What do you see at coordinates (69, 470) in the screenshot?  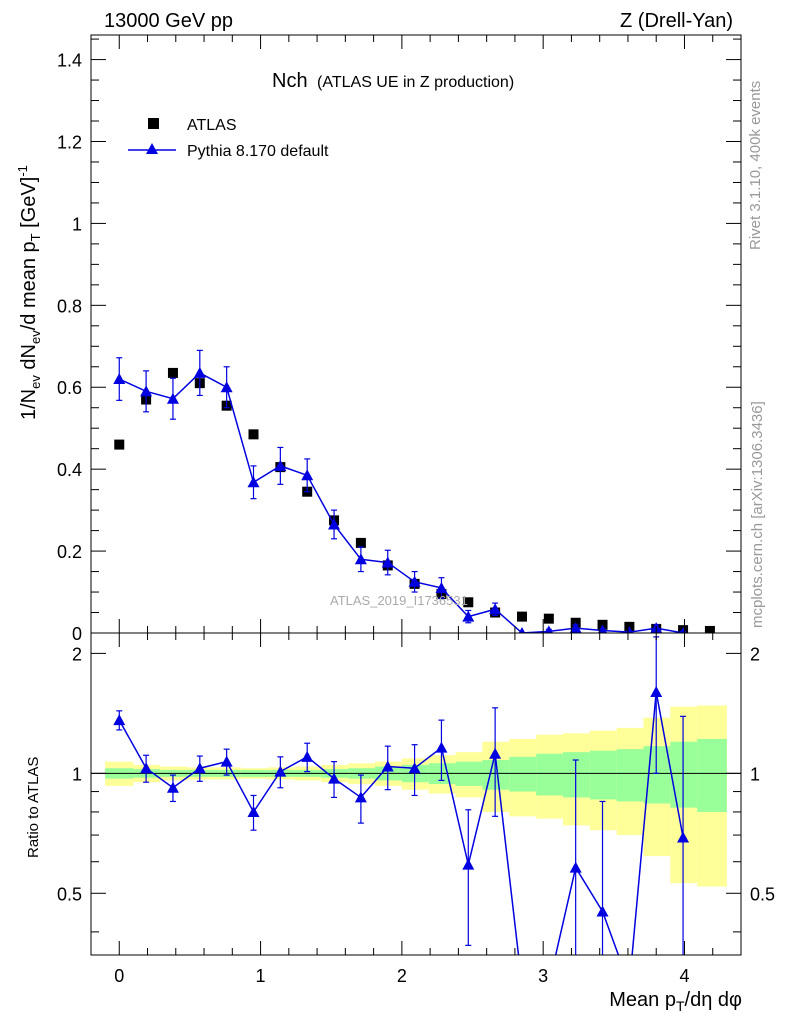 I see `y-tick-label: 0.4` at bounding box center [69, 470].